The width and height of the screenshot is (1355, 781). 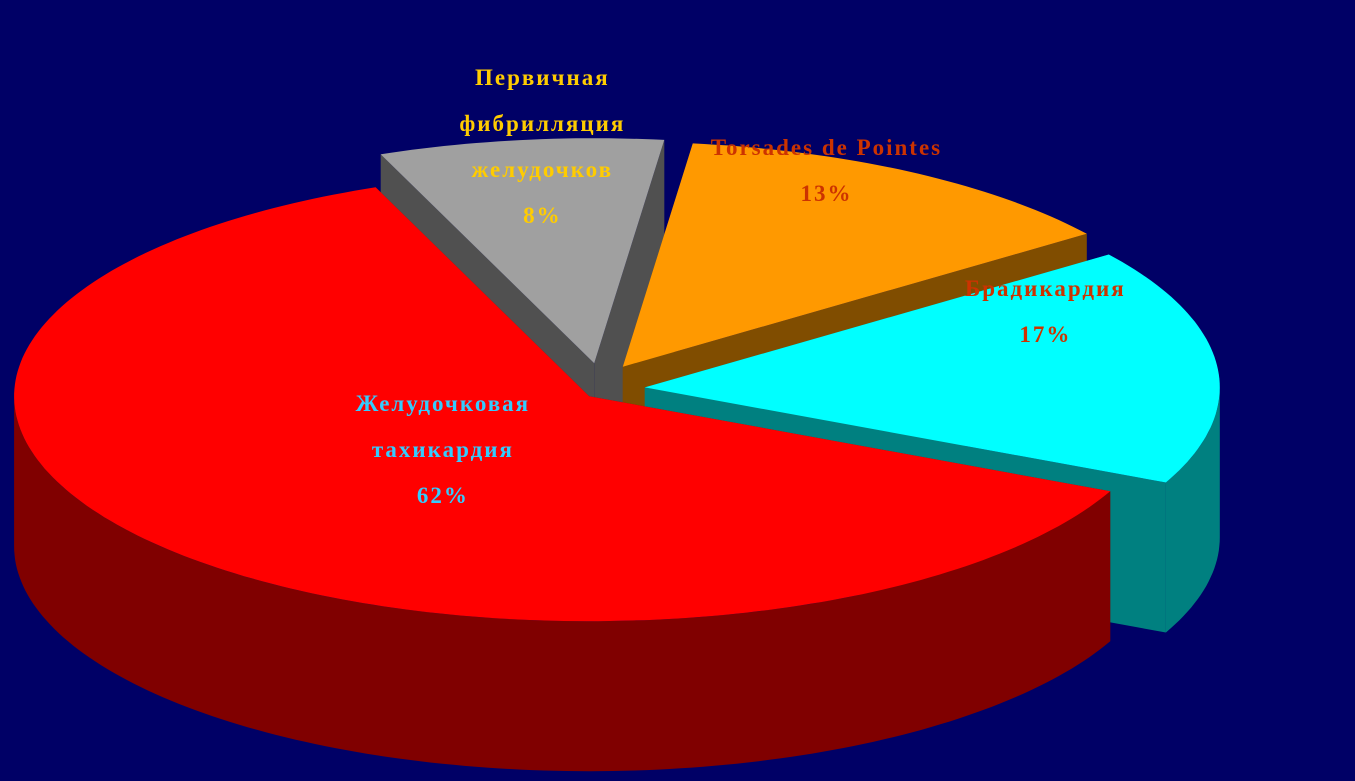 I want to click on value-label: 17%, so click(x=1045, y=334).